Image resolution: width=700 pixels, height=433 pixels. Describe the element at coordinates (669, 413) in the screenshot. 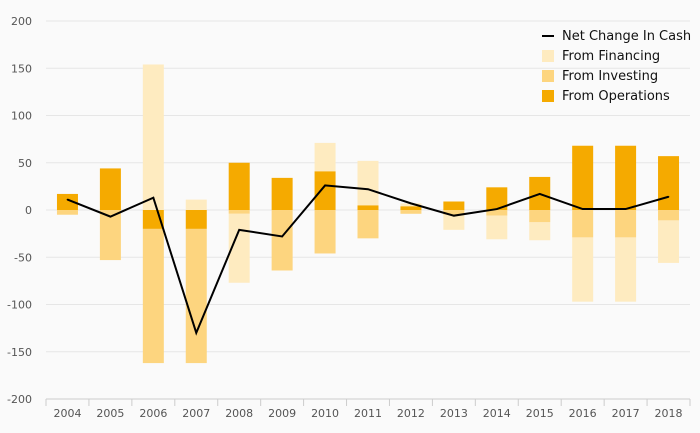

I see `x-tick-label: 2018` at that location.